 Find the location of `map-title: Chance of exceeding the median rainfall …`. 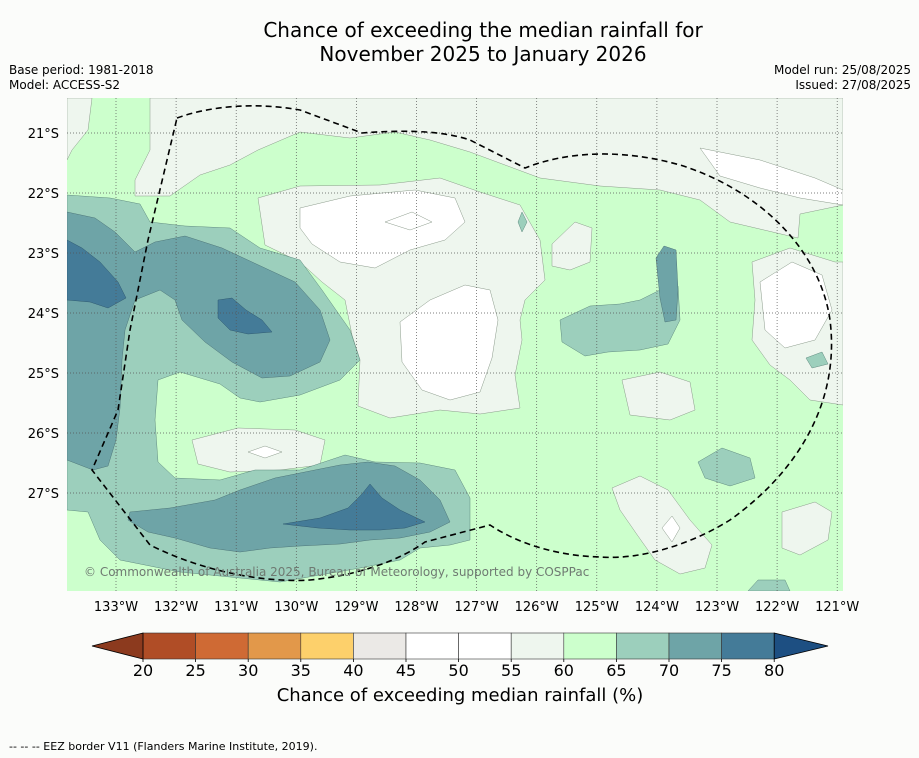

map-title: Chance of exceeding the median rainfall … is located at coordinates (459, 42).